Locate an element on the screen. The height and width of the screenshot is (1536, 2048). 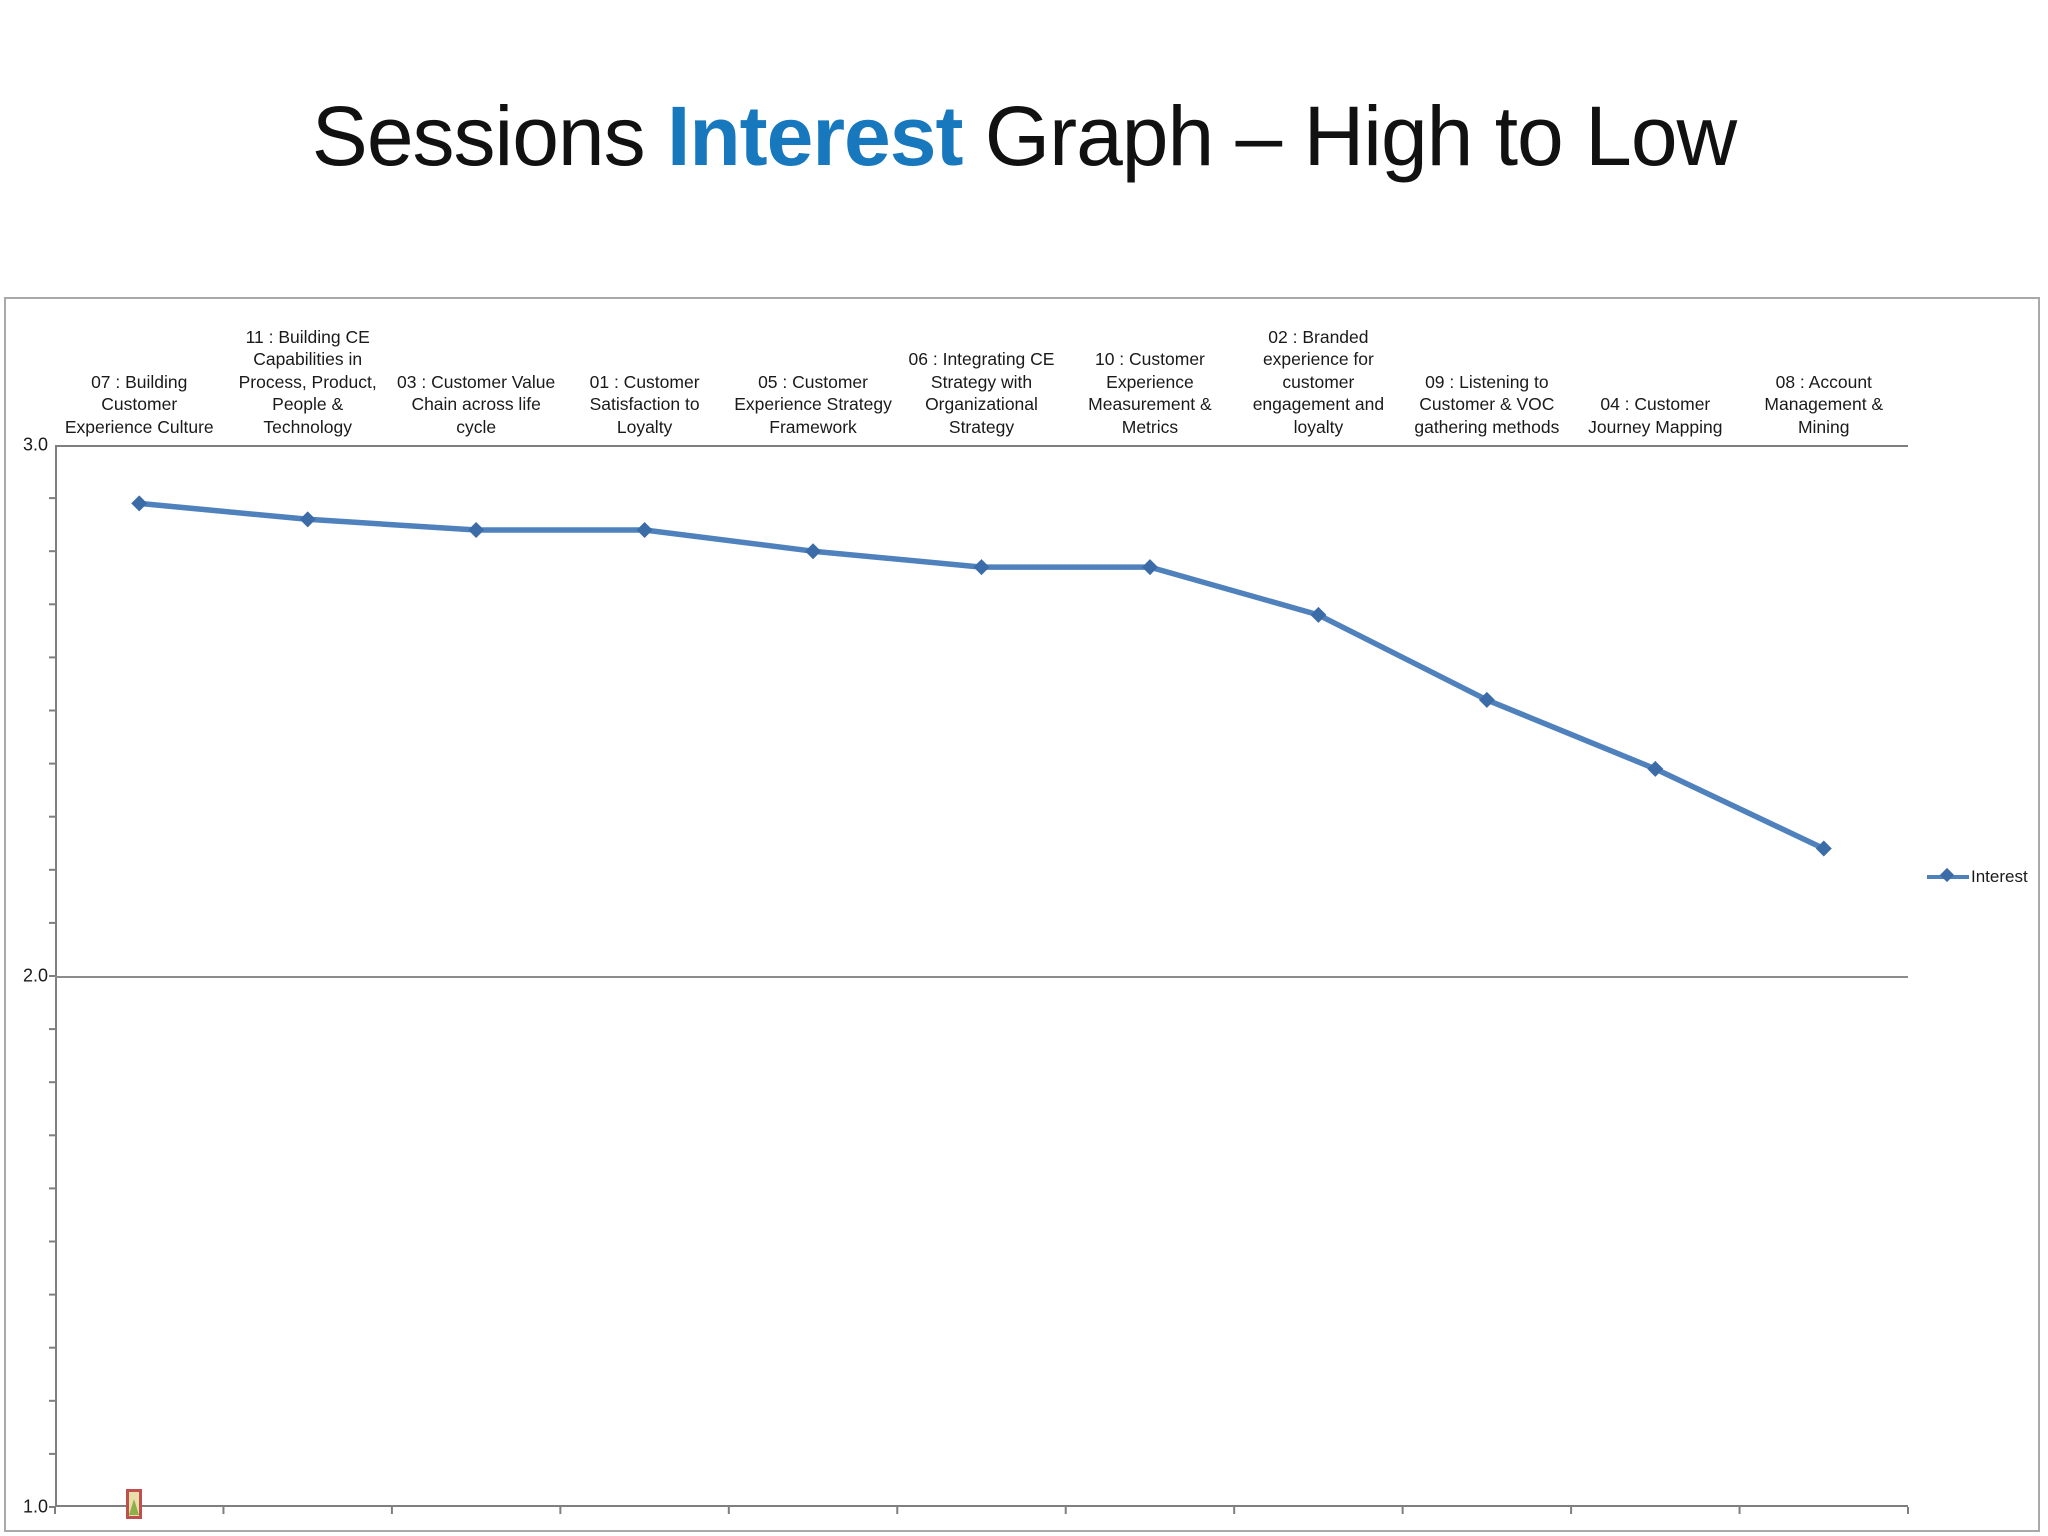
category-label: 08 : Account Management & Mining is located at coordinates (1824, 404).